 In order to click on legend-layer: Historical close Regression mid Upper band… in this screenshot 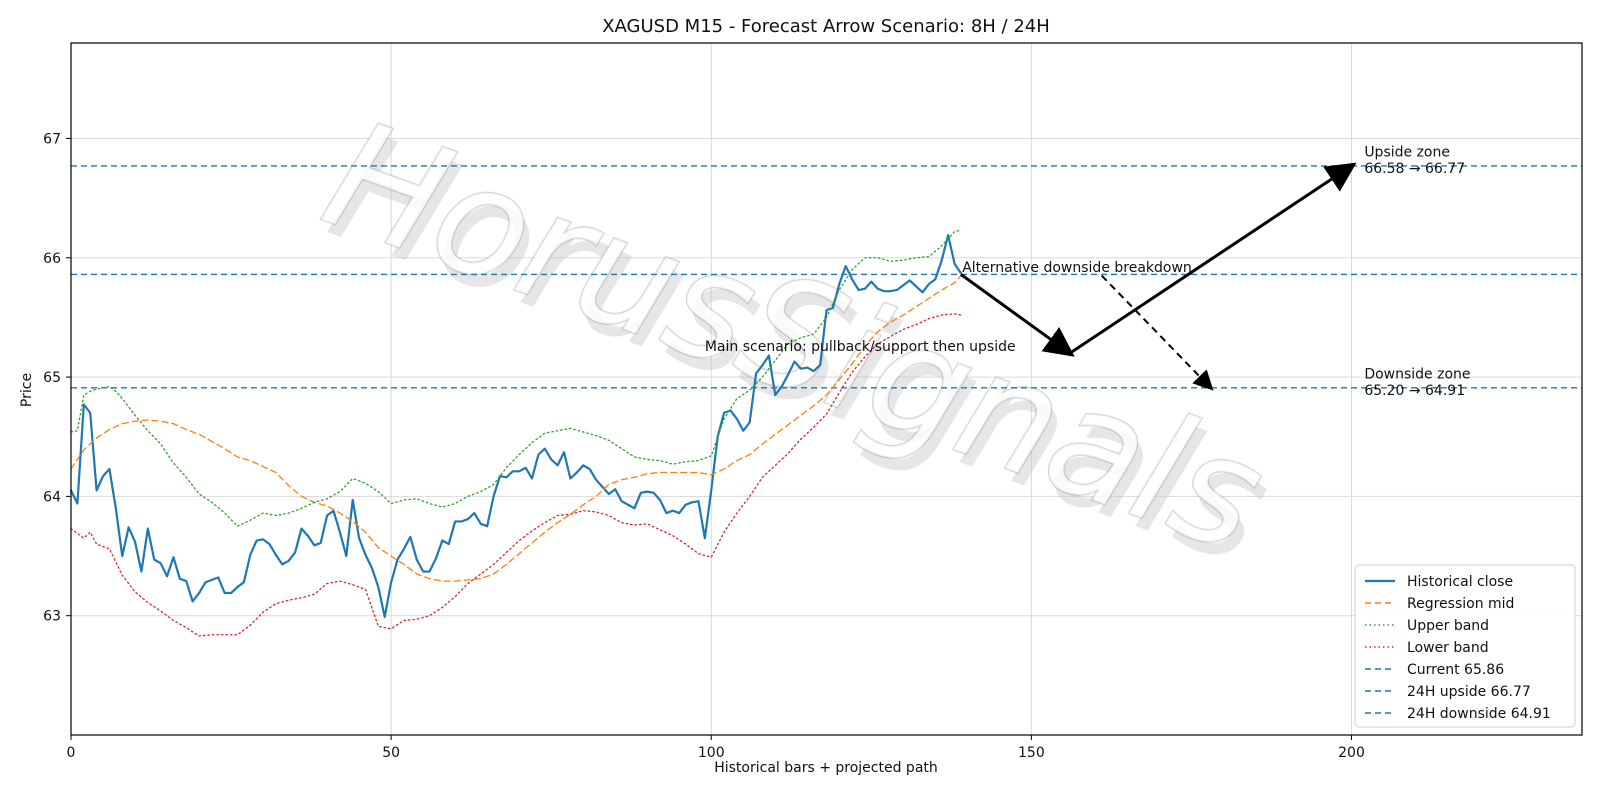, I will do `click(1465, 646)`.